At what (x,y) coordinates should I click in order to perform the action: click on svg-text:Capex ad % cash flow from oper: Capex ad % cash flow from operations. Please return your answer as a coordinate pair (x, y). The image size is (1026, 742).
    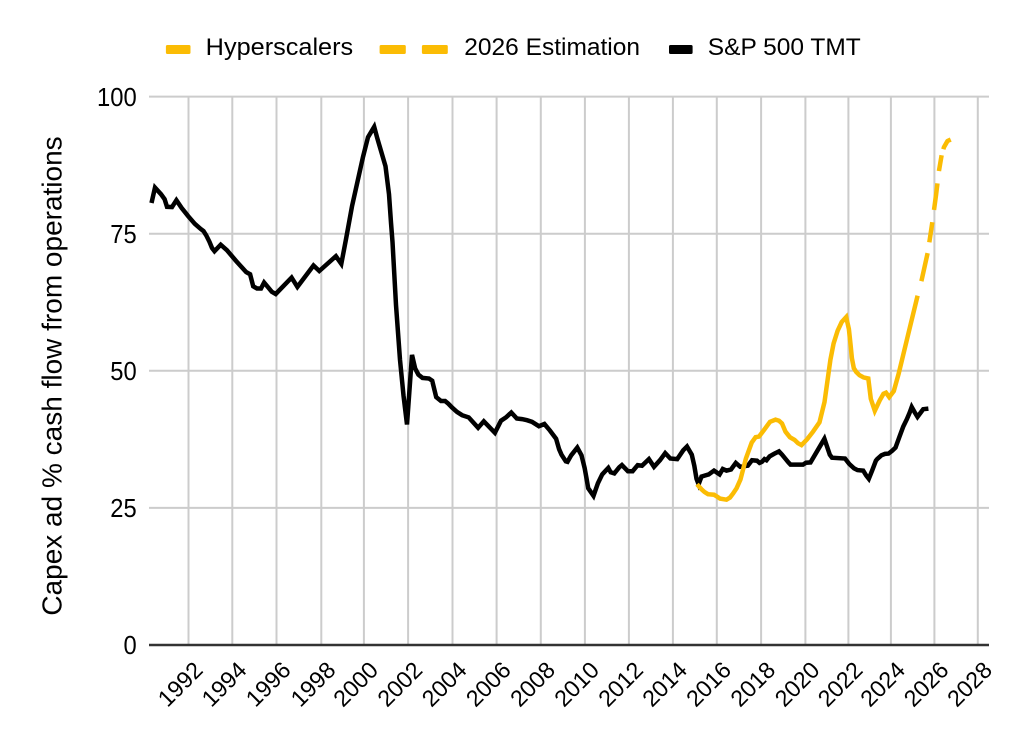
    Looking at the image, I should click on (52, 375).